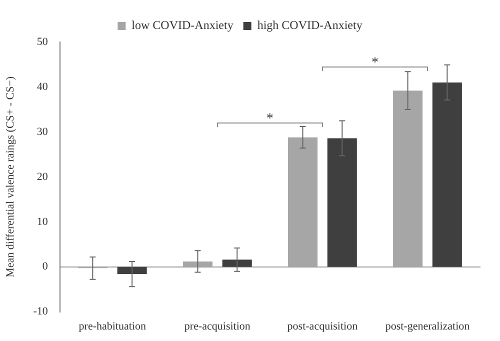 This screenshot has height=341, width=500. I want to click on x-tick-label: pre-habituation, so click(112, 326).